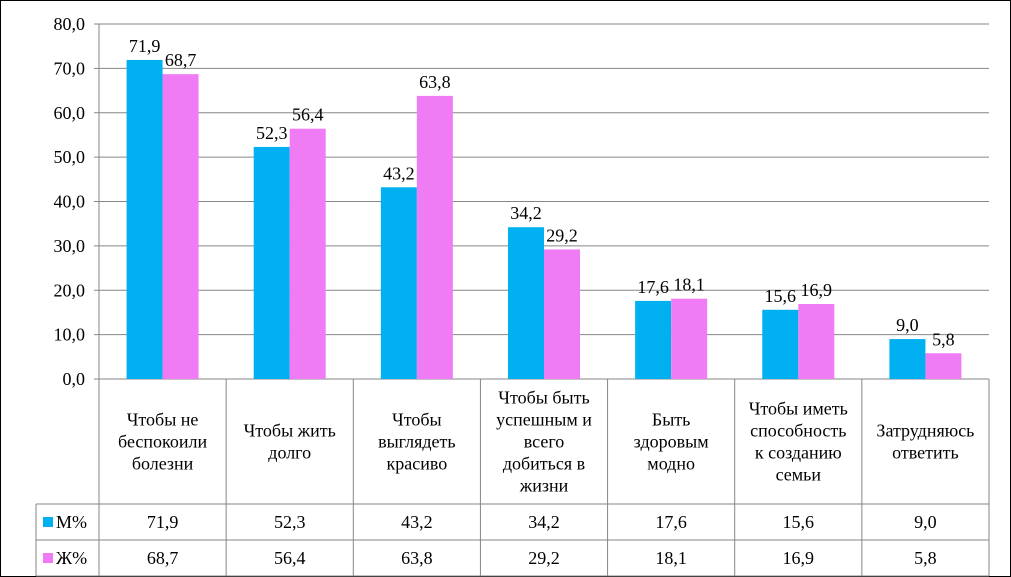  Describe the element at coordinates (70, 68) in the screenshot. I see `y-tick-label: 70,0` at that location.